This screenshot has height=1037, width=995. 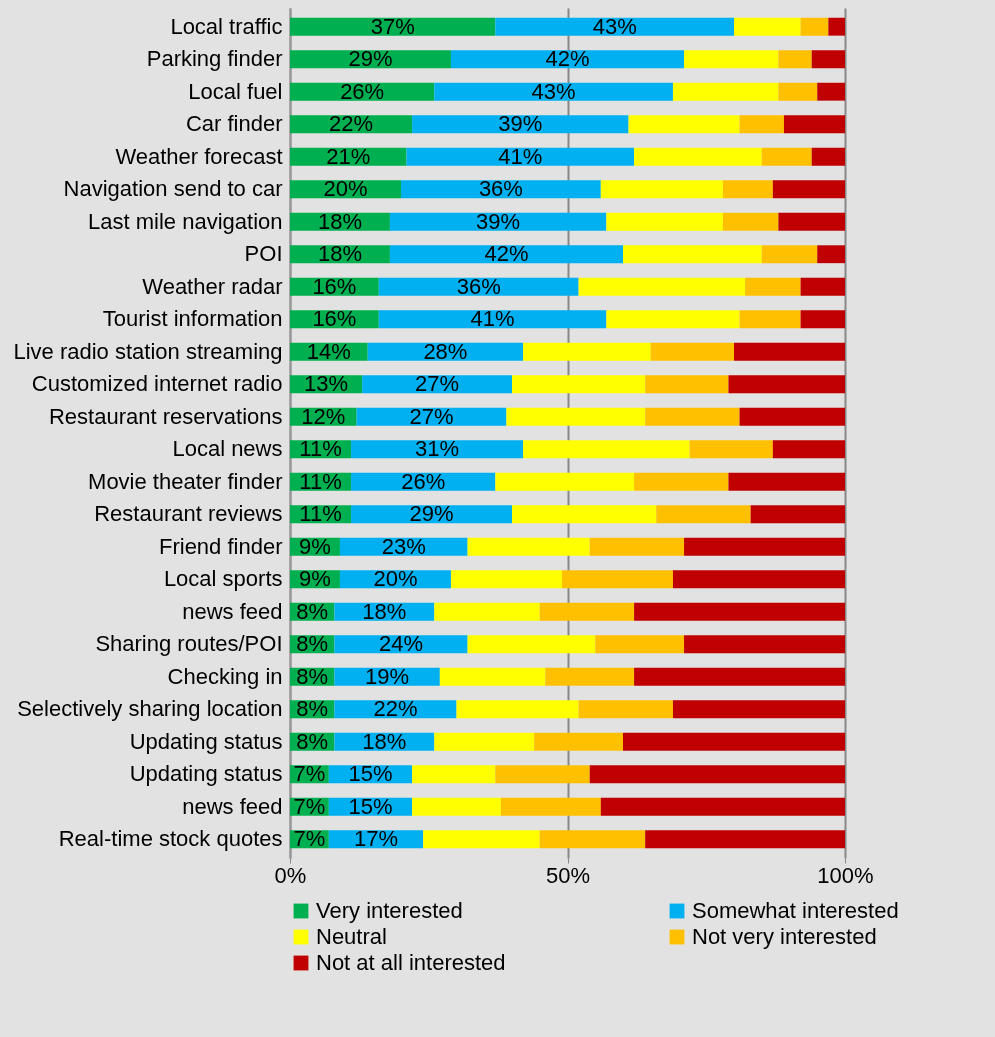 I want to click on data-label: 26%, so click(x=362, y=91).